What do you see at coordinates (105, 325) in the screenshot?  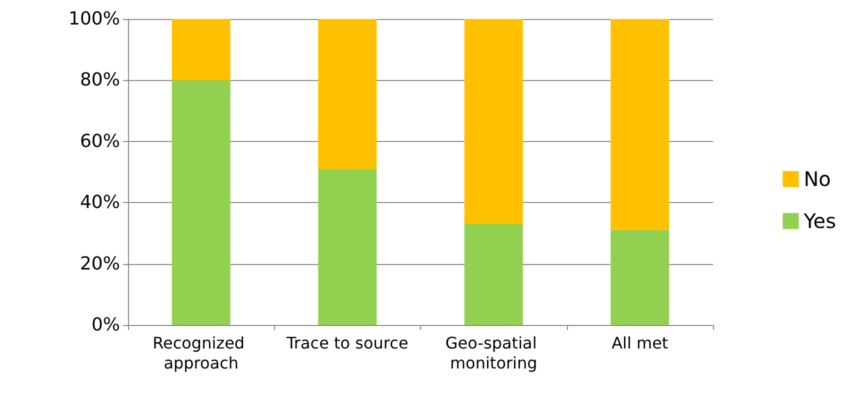 I see `y-tick-label: 0%` at bounding box center [105, 325].